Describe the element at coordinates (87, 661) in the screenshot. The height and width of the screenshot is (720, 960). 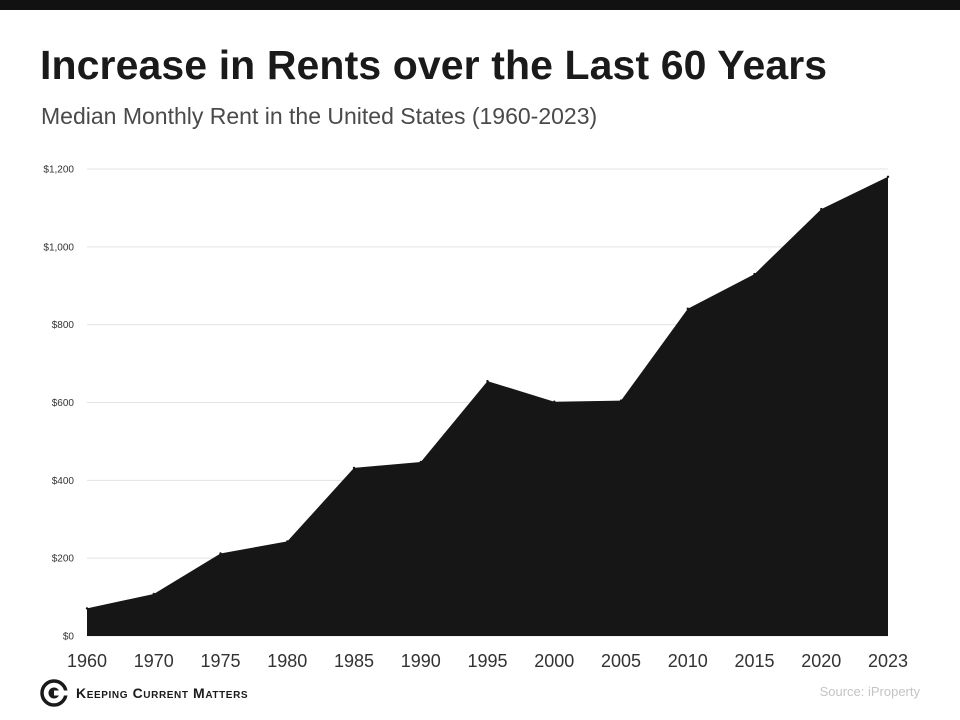
I see `x-tick-label: 1960` at that location.